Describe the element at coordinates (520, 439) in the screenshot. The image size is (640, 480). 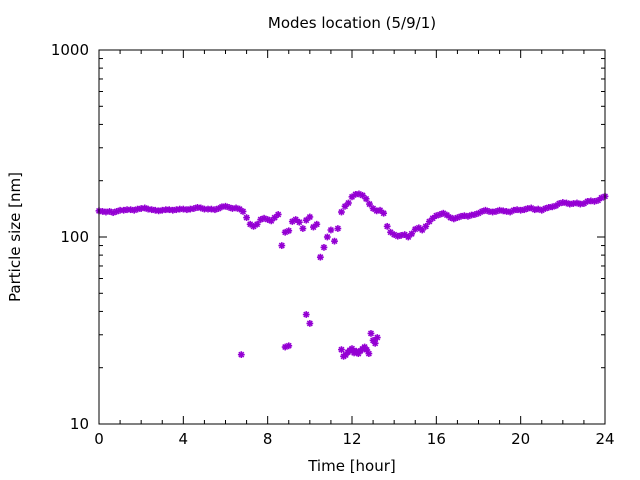
I see `x-tick-label: 20` at that location.